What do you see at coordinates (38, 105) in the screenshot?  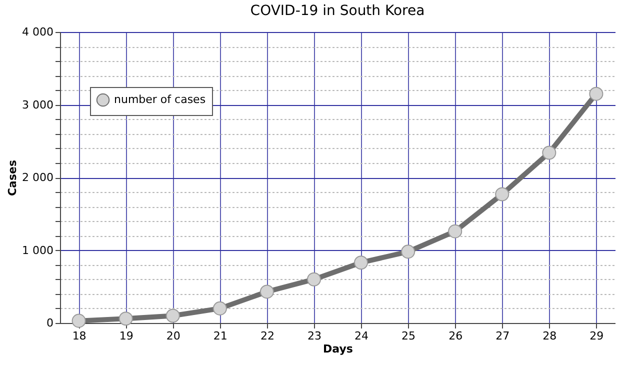 I see `y-tick-label: 3 000` at bounding box center [38, 105].